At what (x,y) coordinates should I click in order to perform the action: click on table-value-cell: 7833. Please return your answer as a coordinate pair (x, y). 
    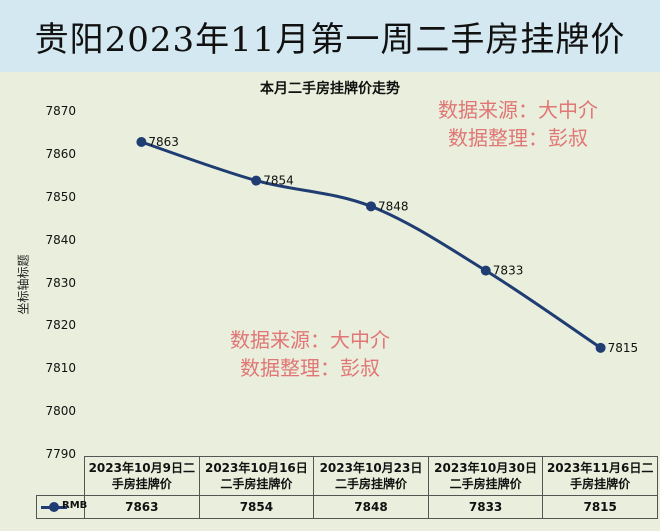
    Looking at the image, I should click on (485, 507).